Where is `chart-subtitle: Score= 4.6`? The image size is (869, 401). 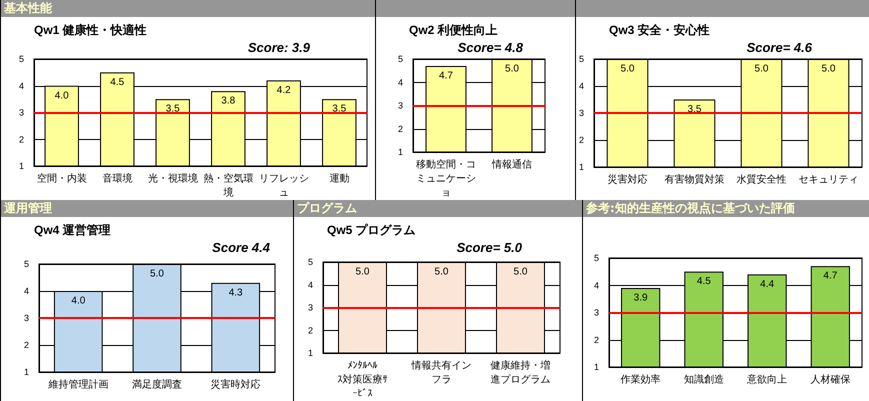 chart-subtitle: Score= 4.6 is located at coordinates (779, 47).